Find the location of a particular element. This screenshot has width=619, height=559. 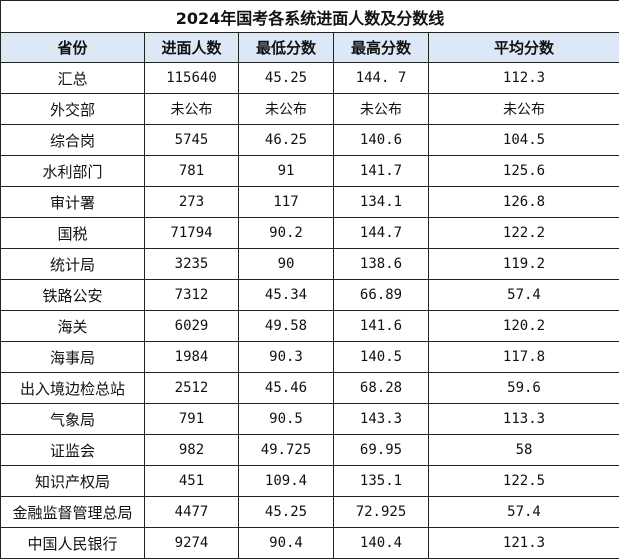

column-header: 最高分数 is located at coordinates (381, 47).